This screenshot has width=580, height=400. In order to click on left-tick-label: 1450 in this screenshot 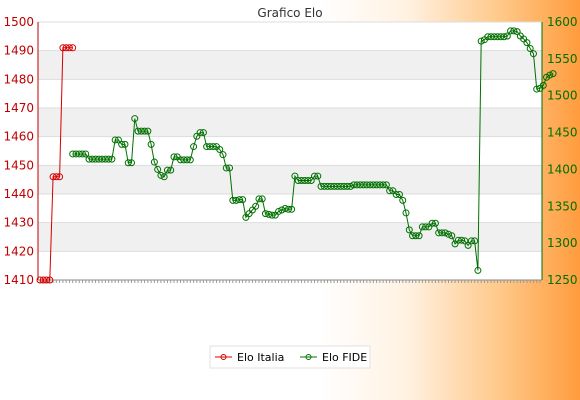, I will do `click(18, 165)`.